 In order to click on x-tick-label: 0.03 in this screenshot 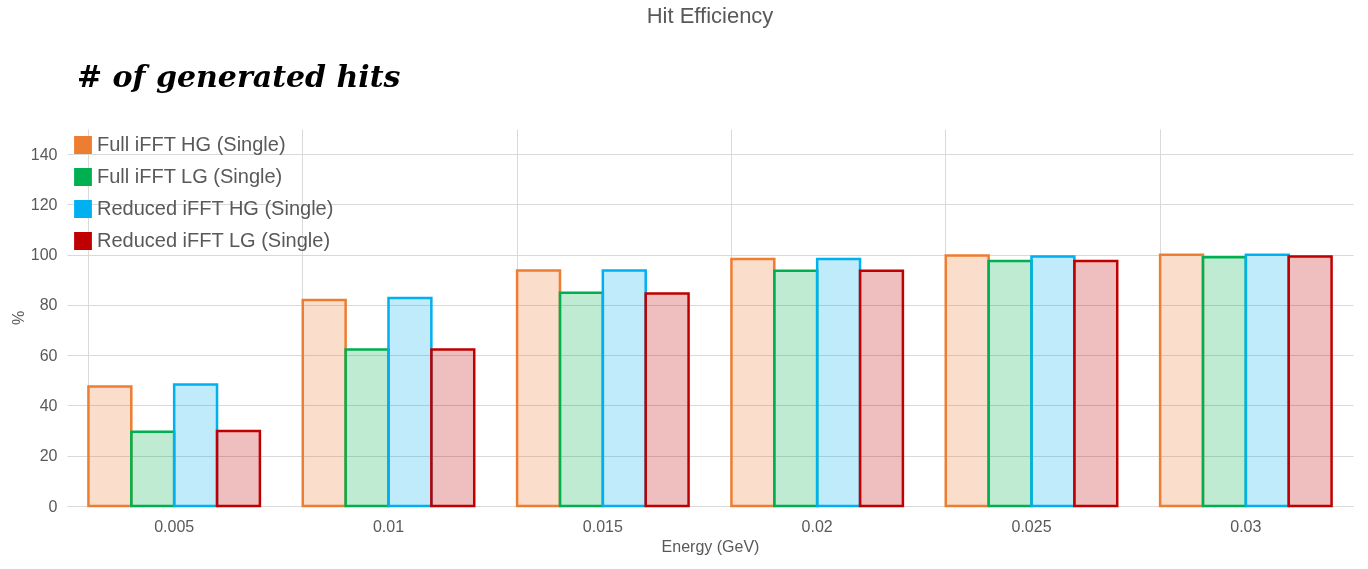, I will do `click(1246, 526)`.